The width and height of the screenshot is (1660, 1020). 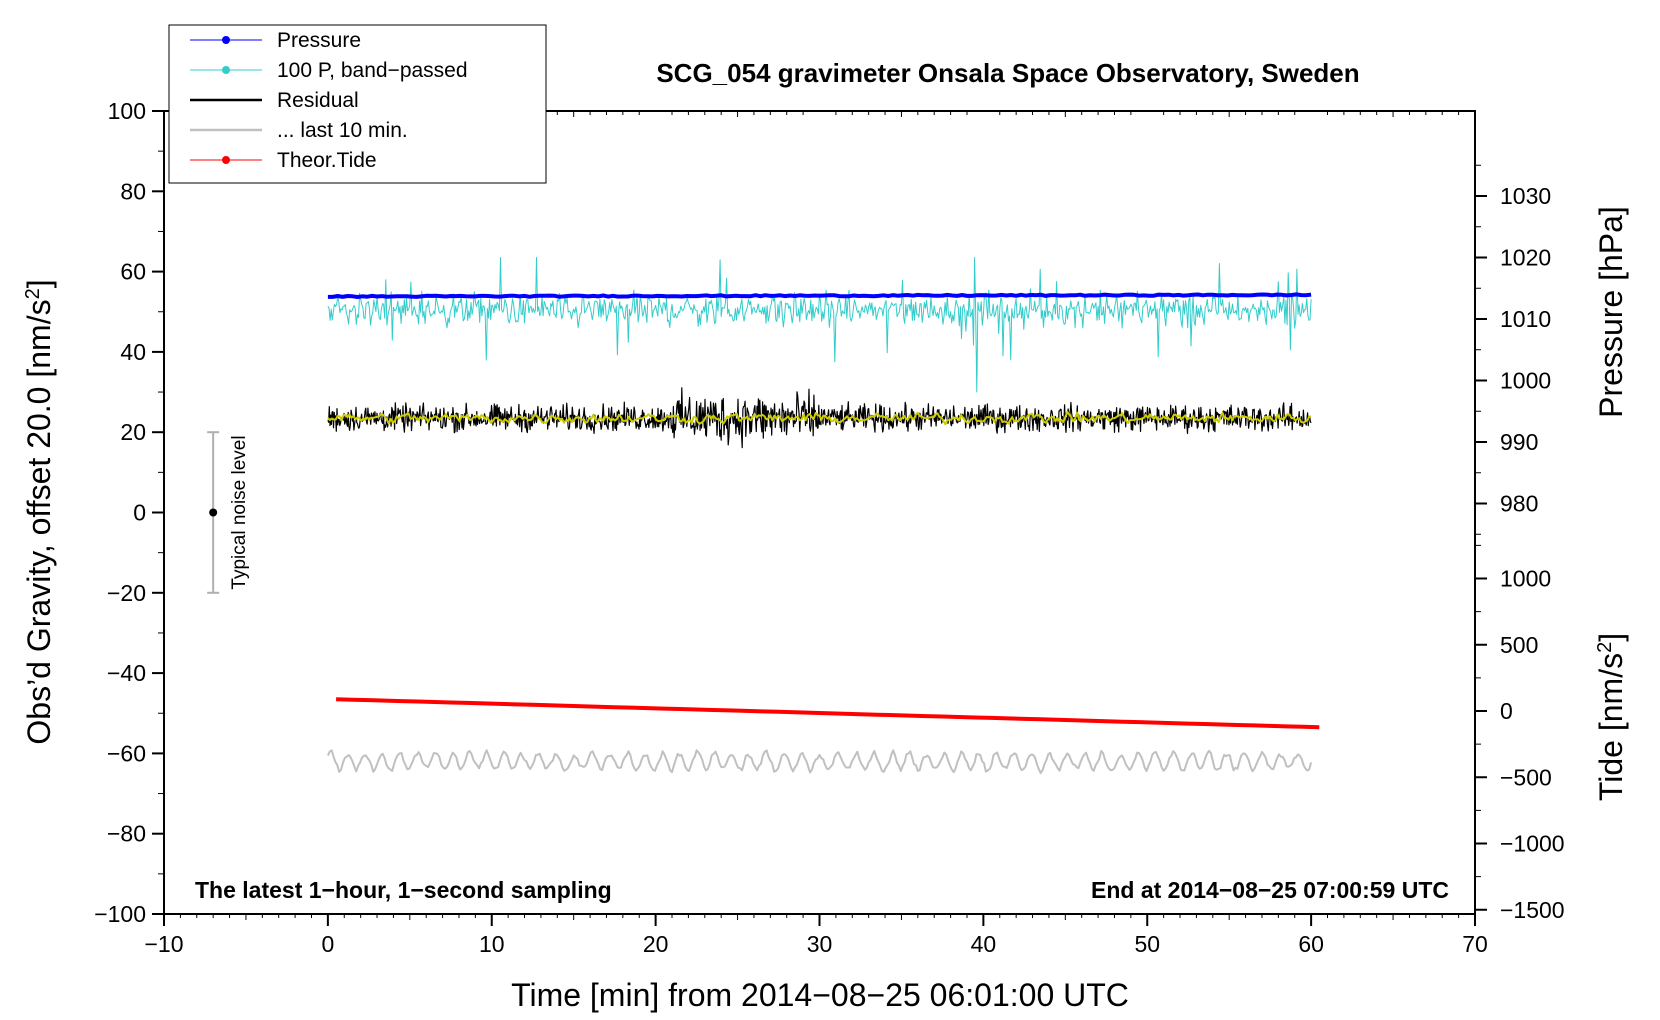 I want to click on pressure-tick-label: 1000, so click(x=1525, y=381).